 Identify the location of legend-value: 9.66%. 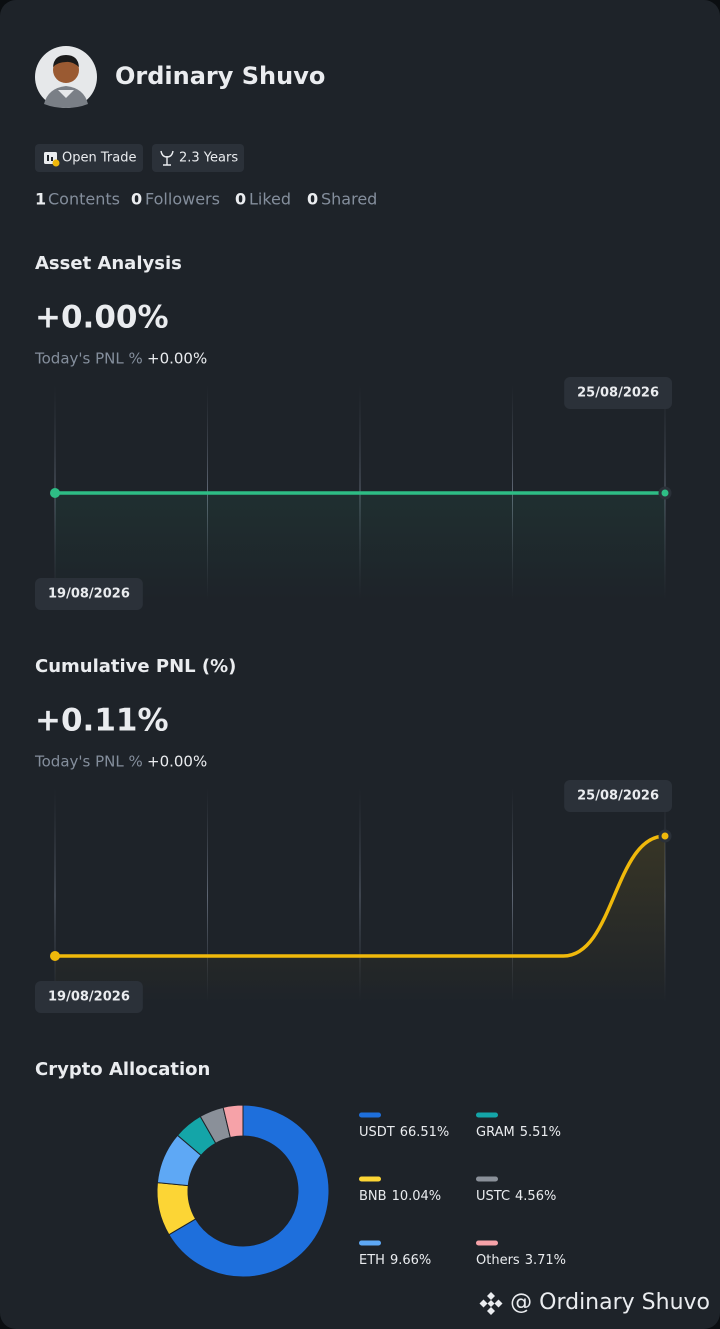
(410, 1260).